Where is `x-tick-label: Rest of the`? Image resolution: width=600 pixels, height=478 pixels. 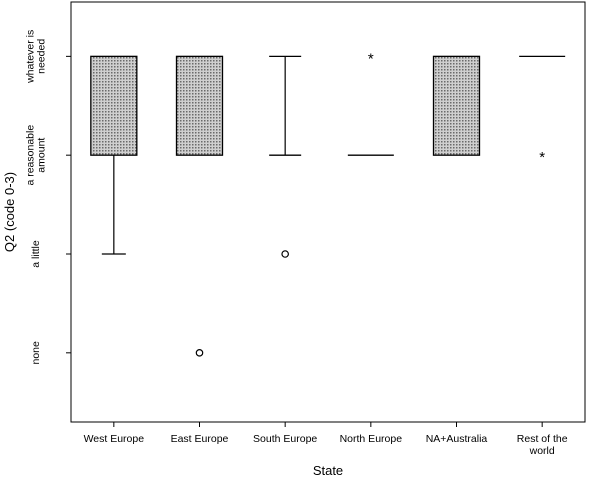
x-tick-label: Rest of the is located at coordinates (542, 439).